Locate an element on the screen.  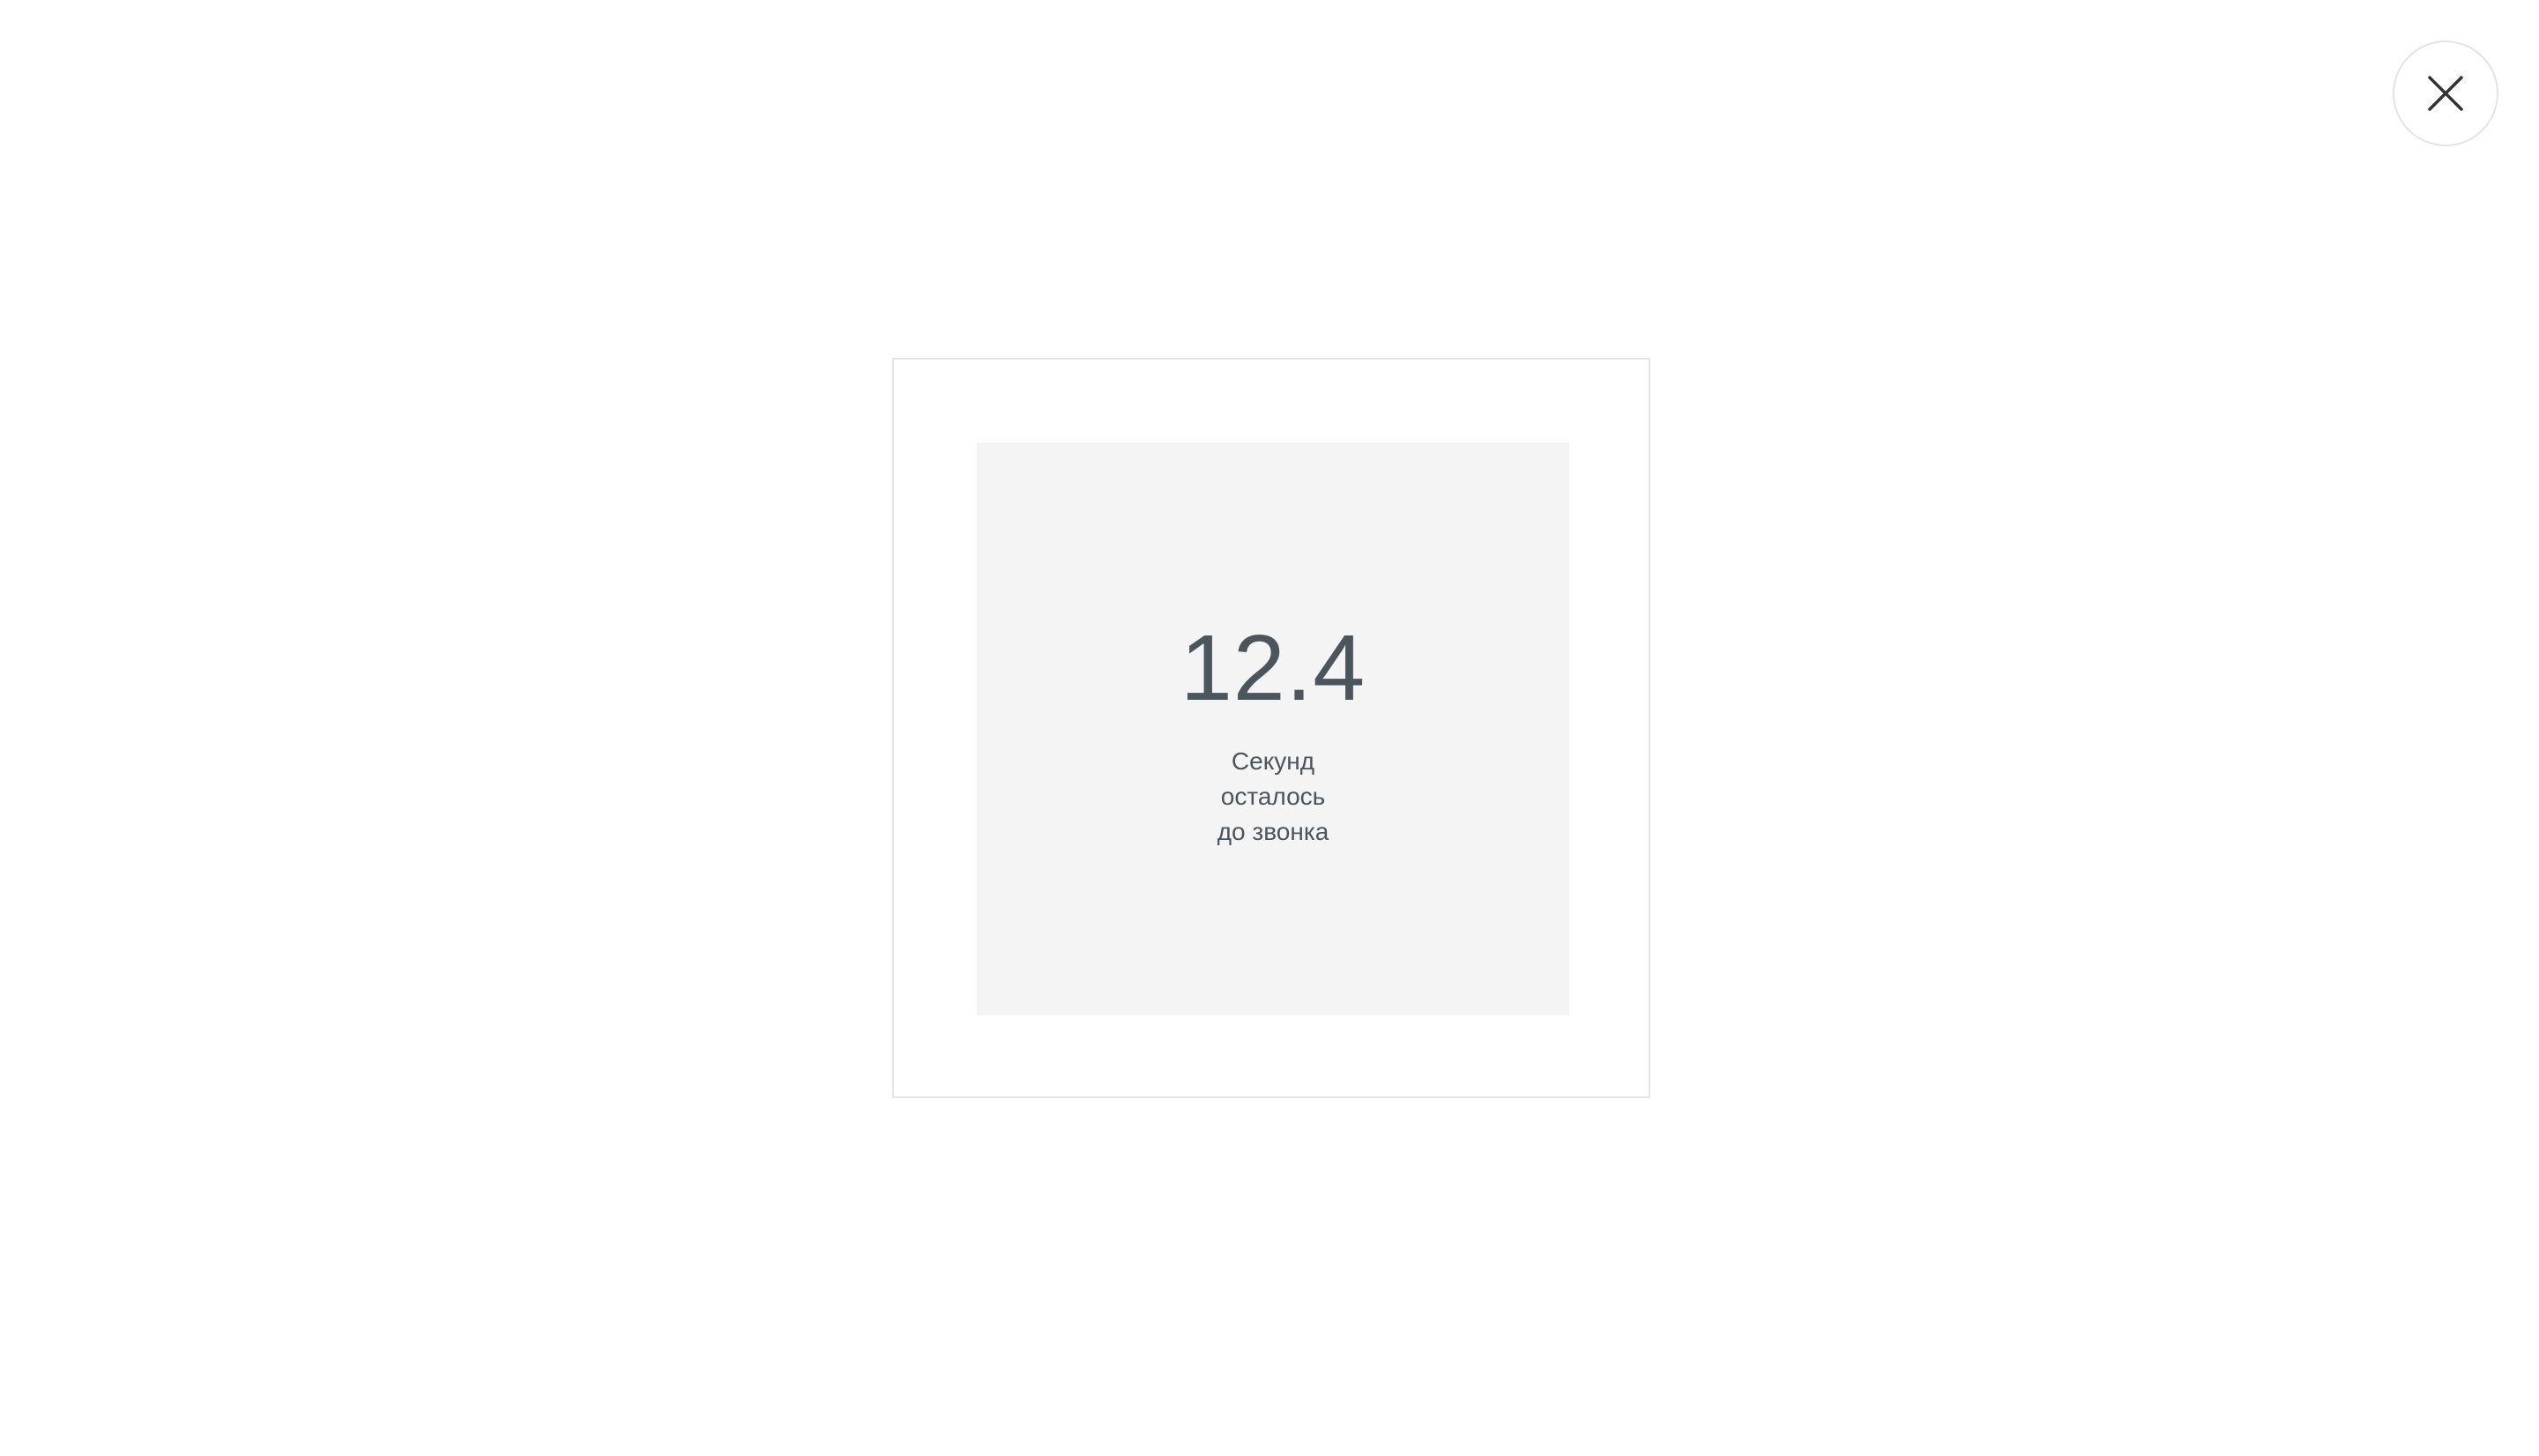
countdown-caption-line: Секунд is located at coordinates (1273, 761).